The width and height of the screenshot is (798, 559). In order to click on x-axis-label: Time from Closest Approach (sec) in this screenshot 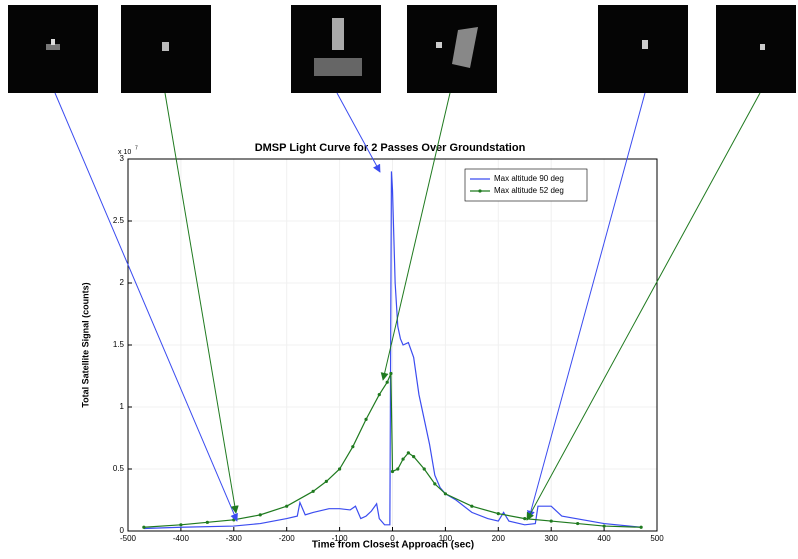, I will do `click(393, 545)`.